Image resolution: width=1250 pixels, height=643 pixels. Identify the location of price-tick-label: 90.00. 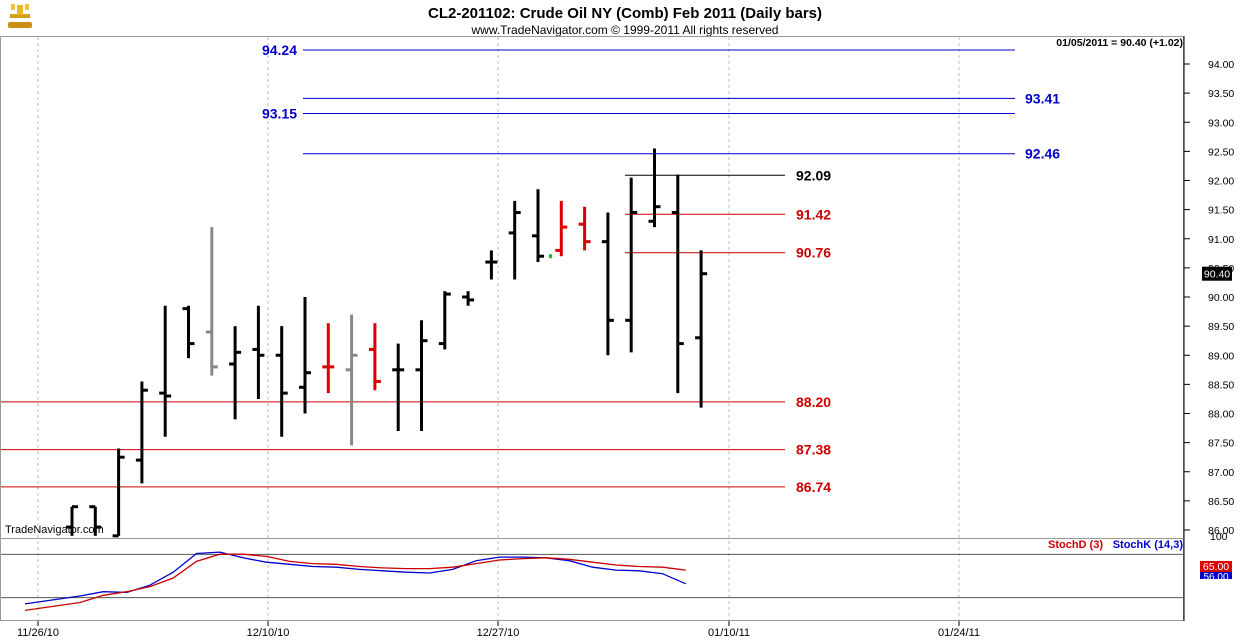
(1221, 298).